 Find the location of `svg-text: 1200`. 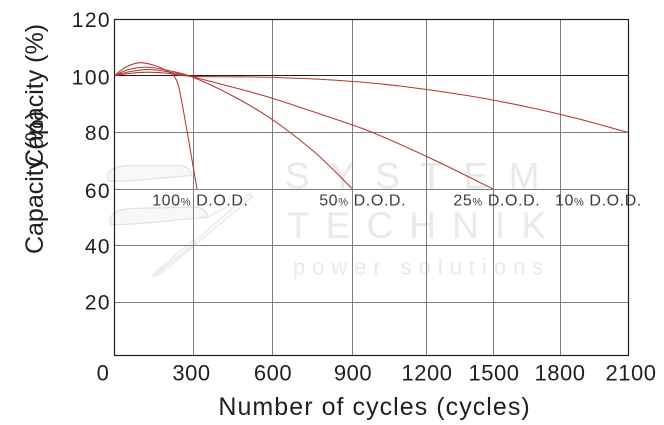

svg-text: 1200 is located at coordinates (427, 373).